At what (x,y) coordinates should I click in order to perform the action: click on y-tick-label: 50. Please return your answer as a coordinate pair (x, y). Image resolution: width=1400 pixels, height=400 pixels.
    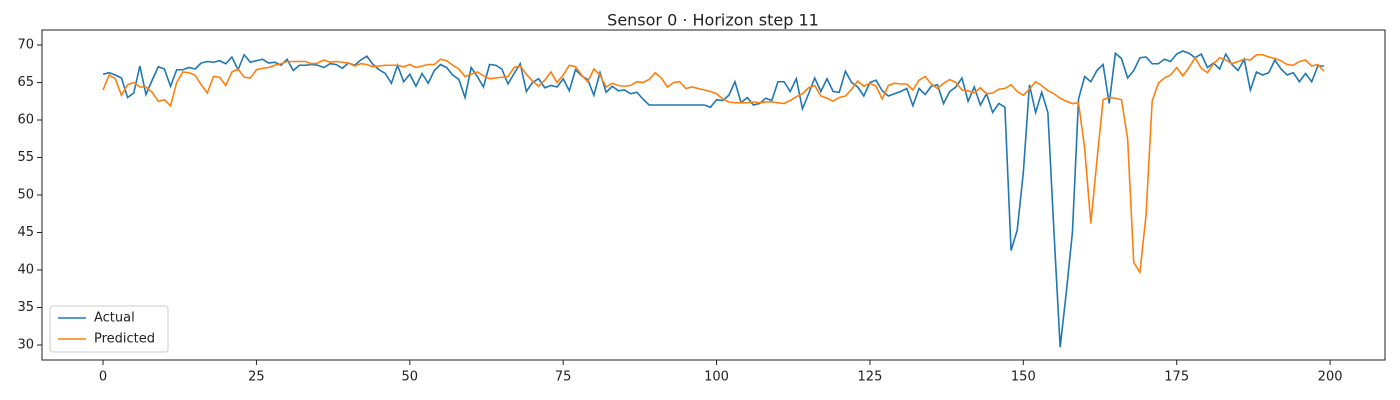
    Looking at the image, I should click on (25, 195).